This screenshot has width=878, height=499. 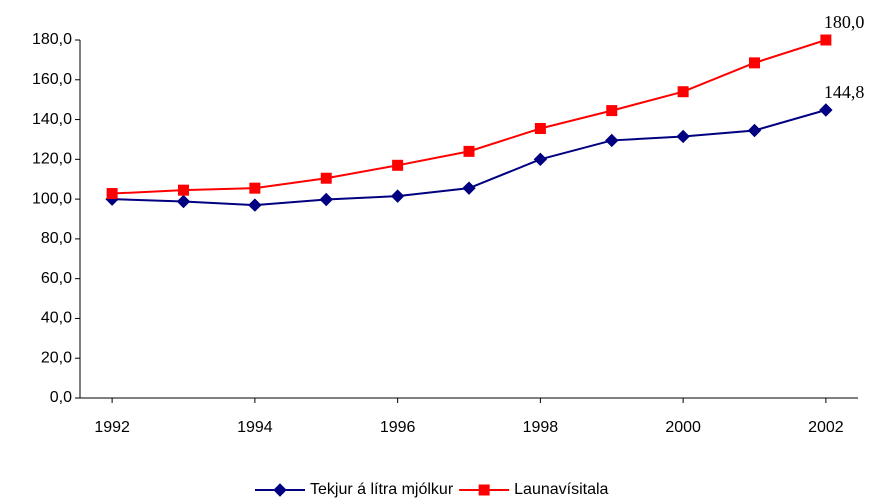 What do you see at coordinates (56, 238) in the screenshot?
I see `y-tick-label: 80,0` at bounding box center [56, 238].